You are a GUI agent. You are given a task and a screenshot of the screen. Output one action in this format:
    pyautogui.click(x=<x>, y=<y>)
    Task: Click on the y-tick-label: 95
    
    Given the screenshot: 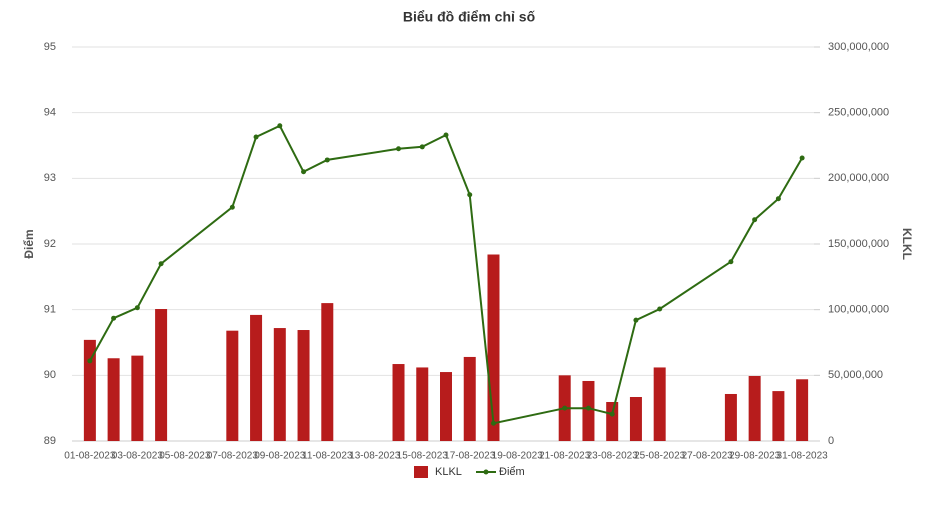 What is the action you would take?
    pyautogui.click(x=50, y=47)
    